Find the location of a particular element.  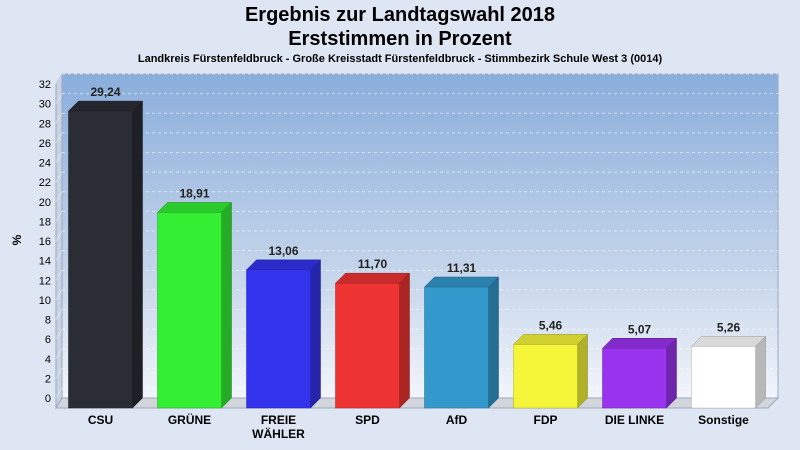

chart-title: Ergebnis zur Landtagswahl 2018 is located at coordinates (400, 15).